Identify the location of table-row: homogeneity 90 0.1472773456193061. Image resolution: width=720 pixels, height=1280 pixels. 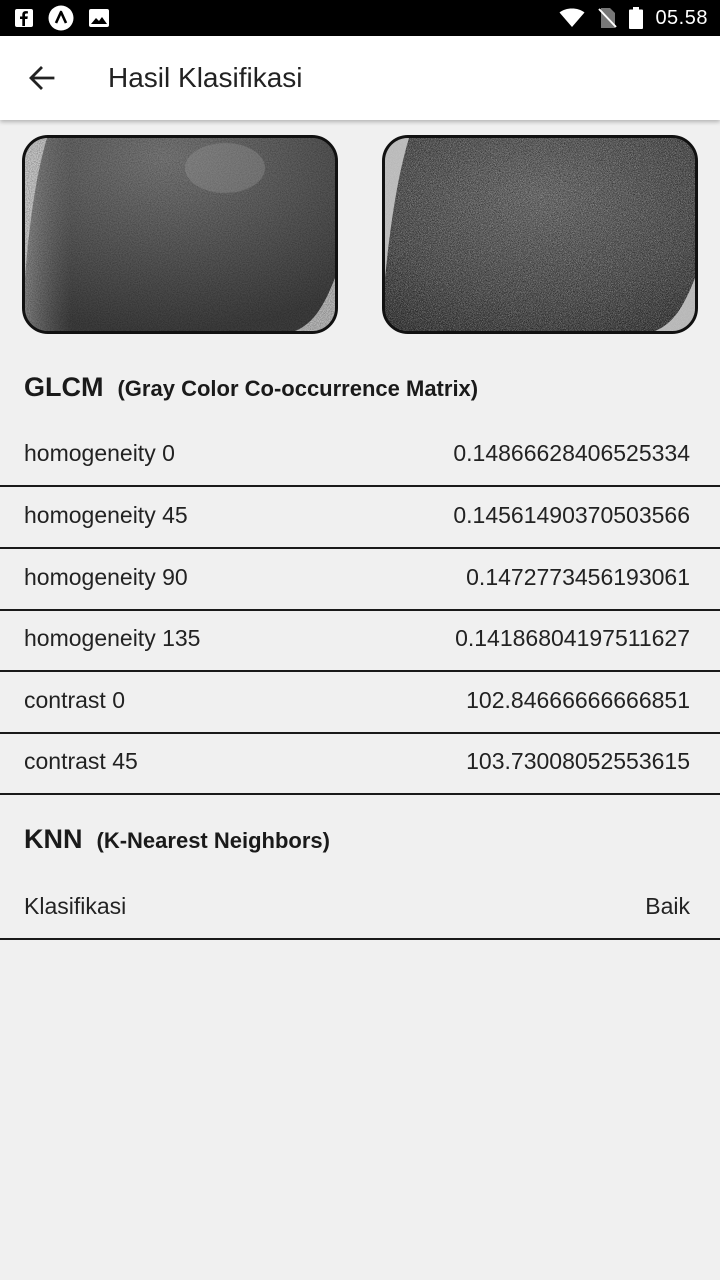
(360, 580).